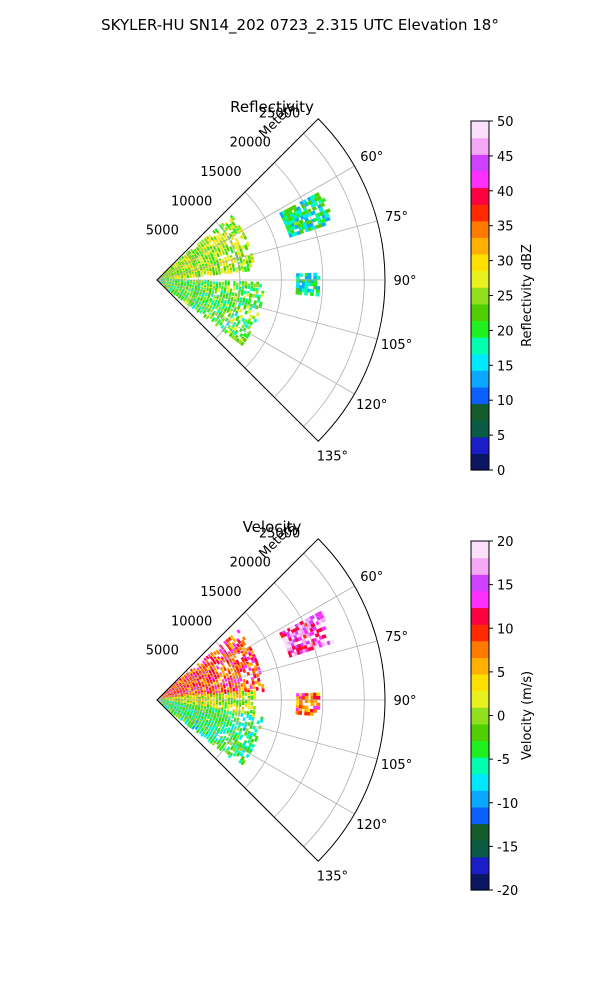  I want to click on colorbar-tick-label: 35, so click(505, 227).